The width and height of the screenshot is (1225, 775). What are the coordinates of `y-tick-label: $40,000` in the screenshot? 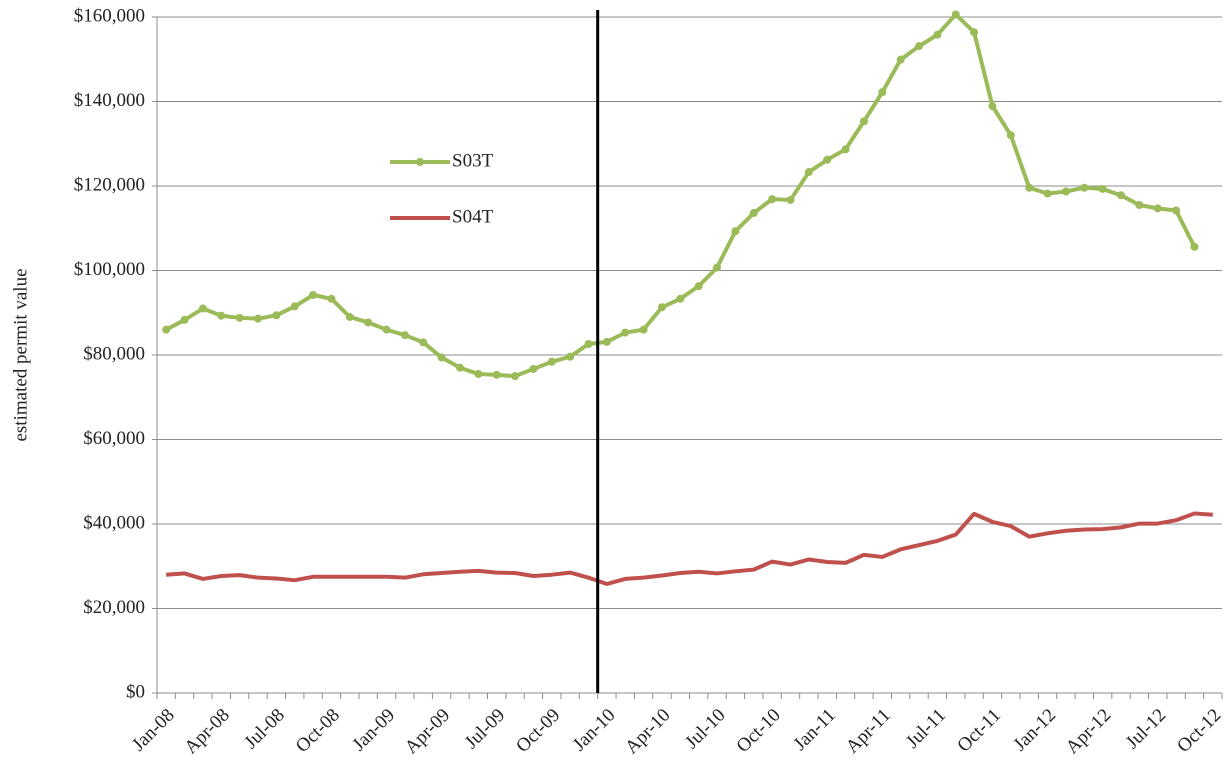 It's located at (114, 522).